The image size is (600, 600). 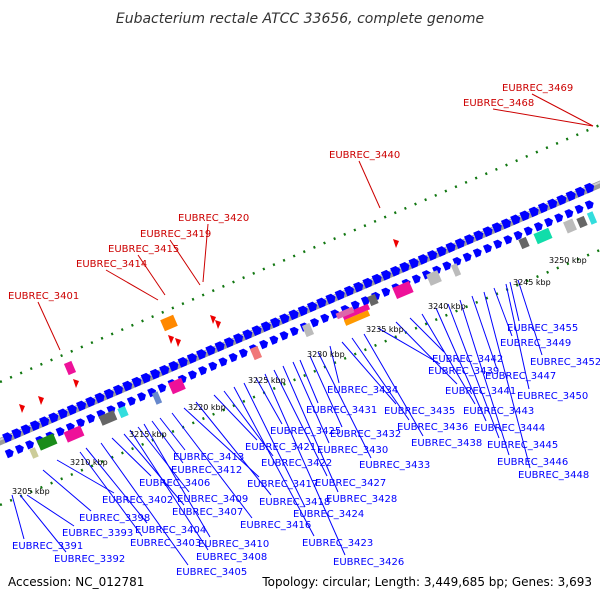 I want to click on gene-label-blue: EUBREC_3424, so click(x=328, y=514).